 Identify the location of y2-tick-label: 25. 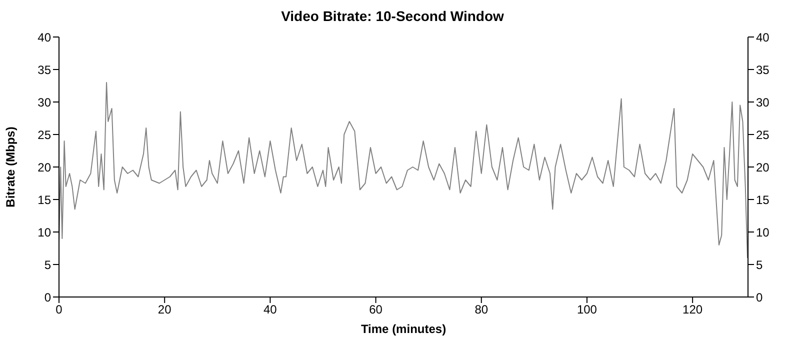
(763, 135).